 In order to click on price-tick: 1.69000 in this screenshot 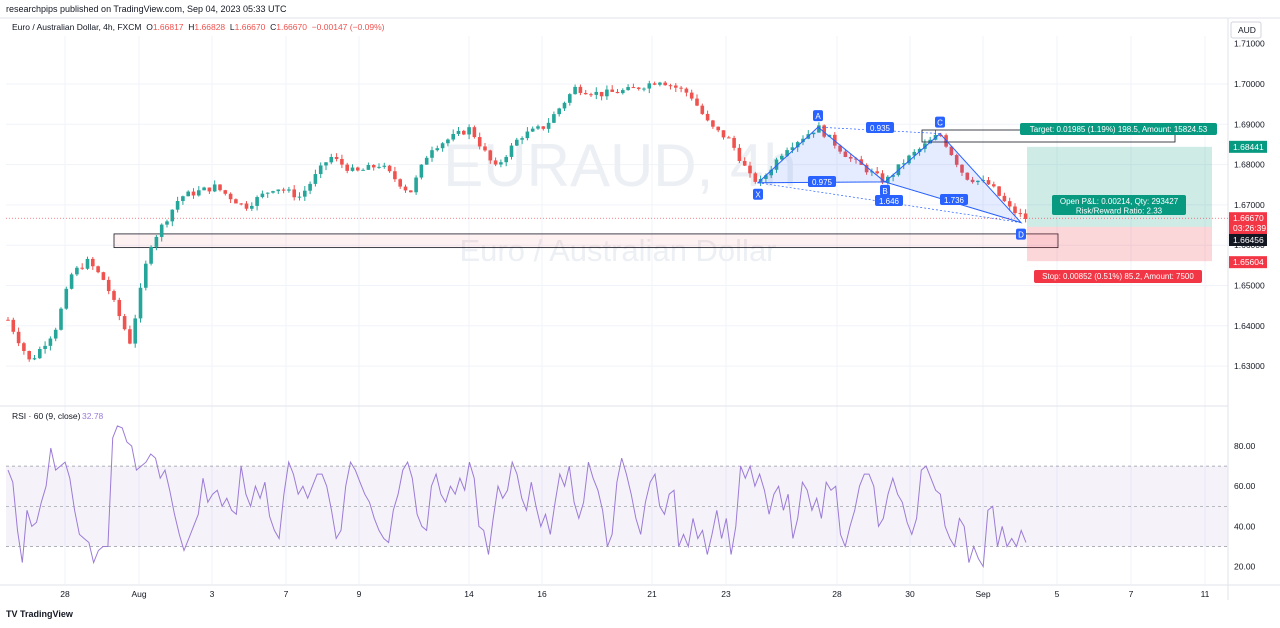, I will do `click(1249, 124)`.